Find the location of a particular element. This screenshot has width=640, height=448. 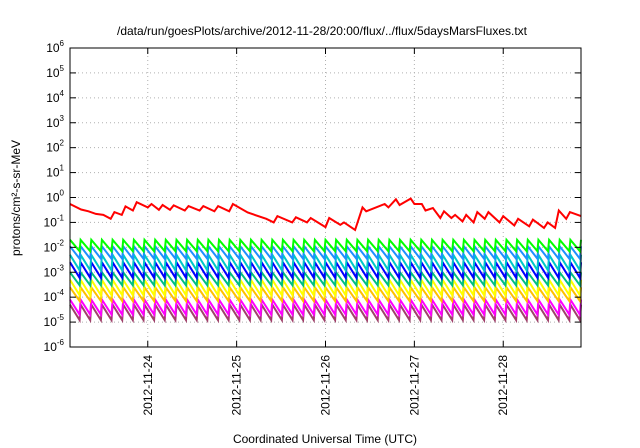

x-tick-label: 2012-11-26 is located at coordinates (326, 385).